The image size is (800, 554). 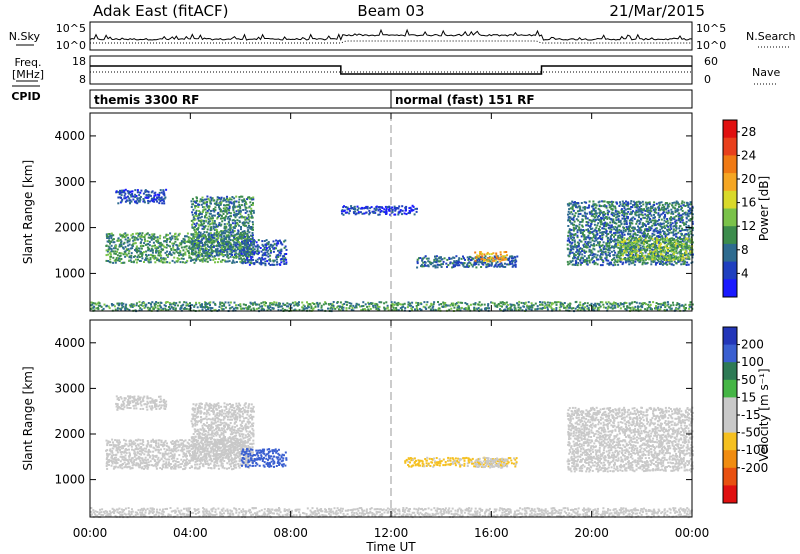 What do you see at coordinates (25, 36) in the screenshot?
I see `nsky-label: N.Sky` at bounding box center [25, 36].